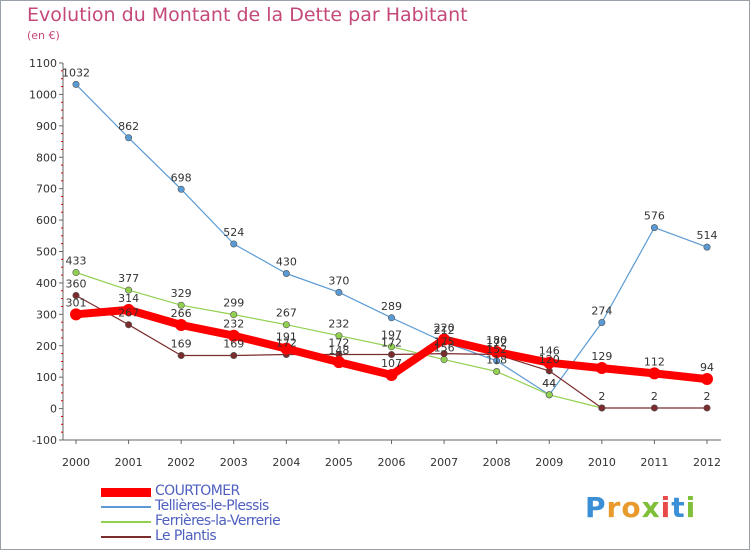 The height and width of the screenshot is (550, 750). Describe the element at coordinates (497, 462) in the screenshot. I see `x-tick-label: 2008` at that location.